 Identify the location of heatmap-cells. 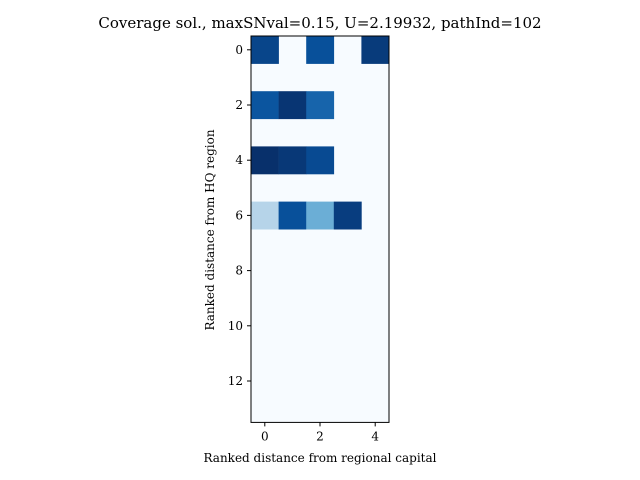
(320, 133).